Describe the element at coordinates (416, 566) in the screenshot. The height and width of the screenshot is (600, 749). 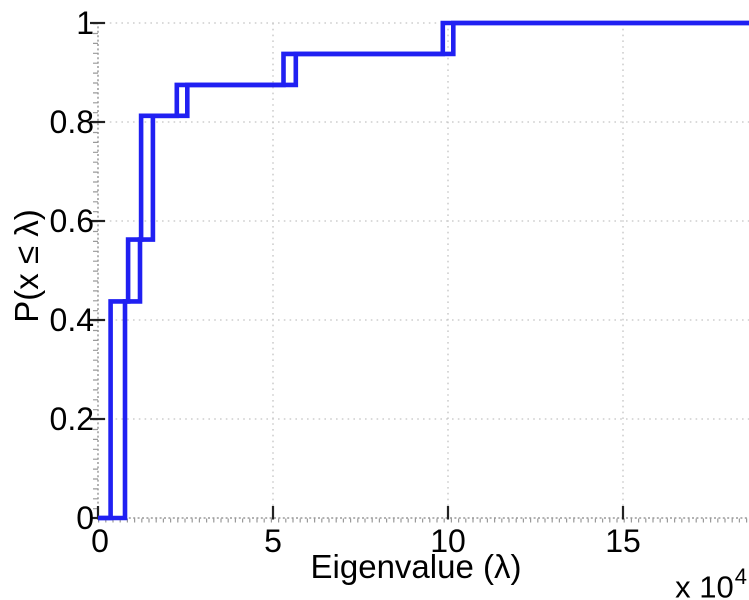
I see `x-axis-label: Eigenvalue (λ)` at that location.